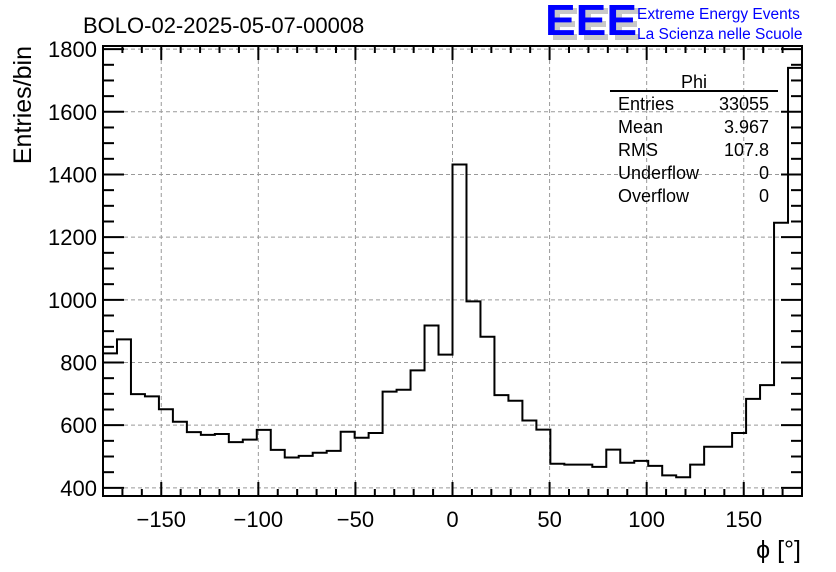  What do you see at coordinates (78, 363) in the screenshot?
I see `y-tick-label: 800` at bounding box center [78, 363].